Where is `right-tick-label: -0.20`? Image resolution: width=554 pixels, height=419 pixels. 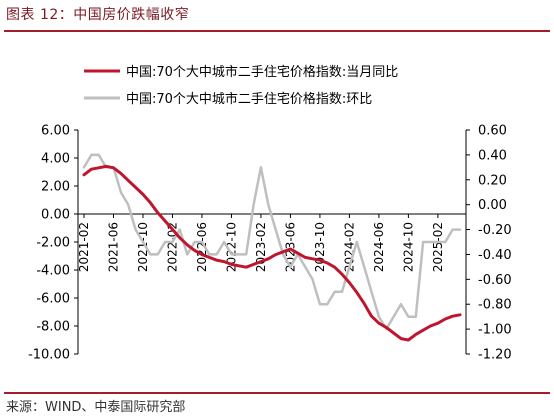 right-tick-label: -0.20 is located at coordinates (495, 230).